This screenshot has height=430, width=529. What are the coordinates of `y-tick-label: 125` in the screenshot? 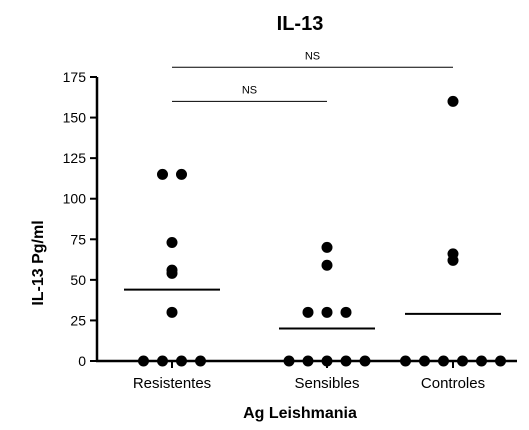 It's located at (75, 158).